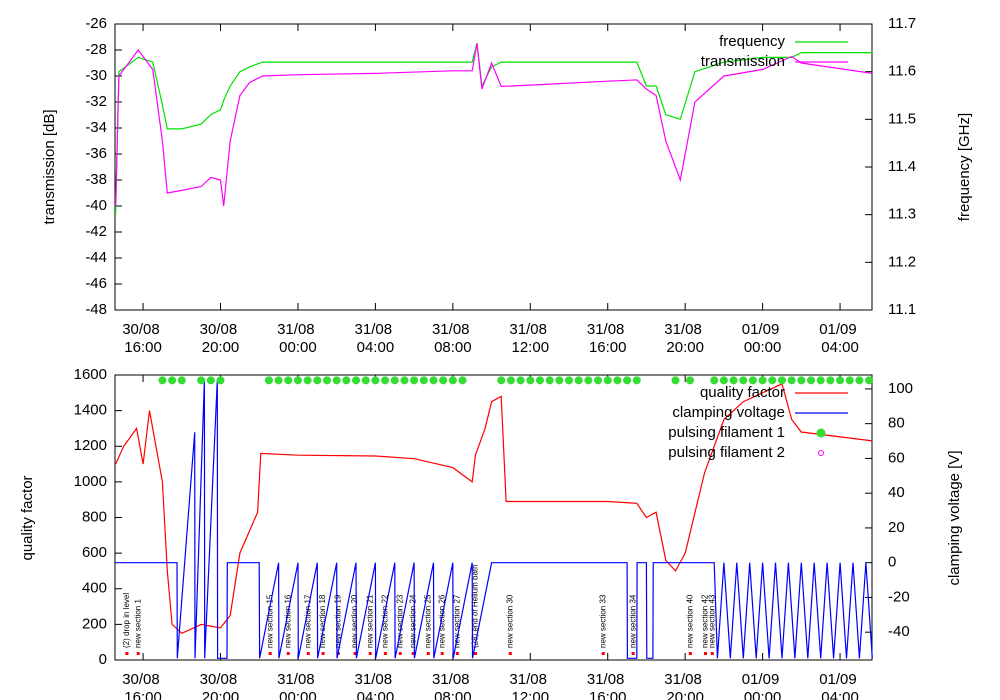 The height and width of the screenshot is (700, 1000). I want to click on y-tick-label: -46, so click(96, 283).